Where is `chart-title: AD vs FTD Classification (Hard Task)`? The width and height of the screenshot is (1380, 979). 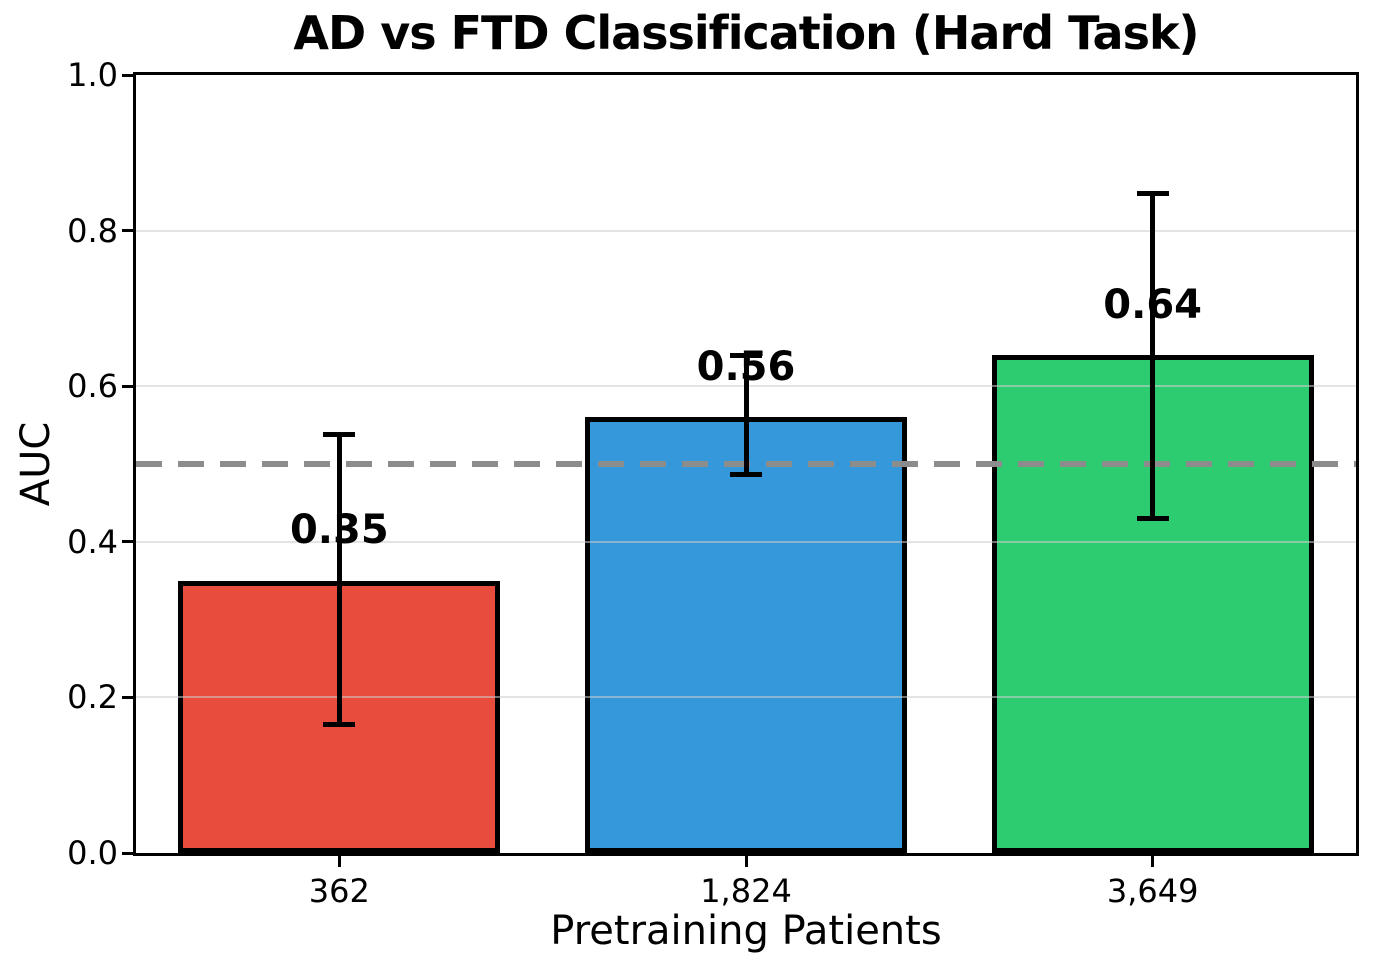
chart-title: AD vs FTD Classification (Hard Task) is located at coordinates (746, 33).